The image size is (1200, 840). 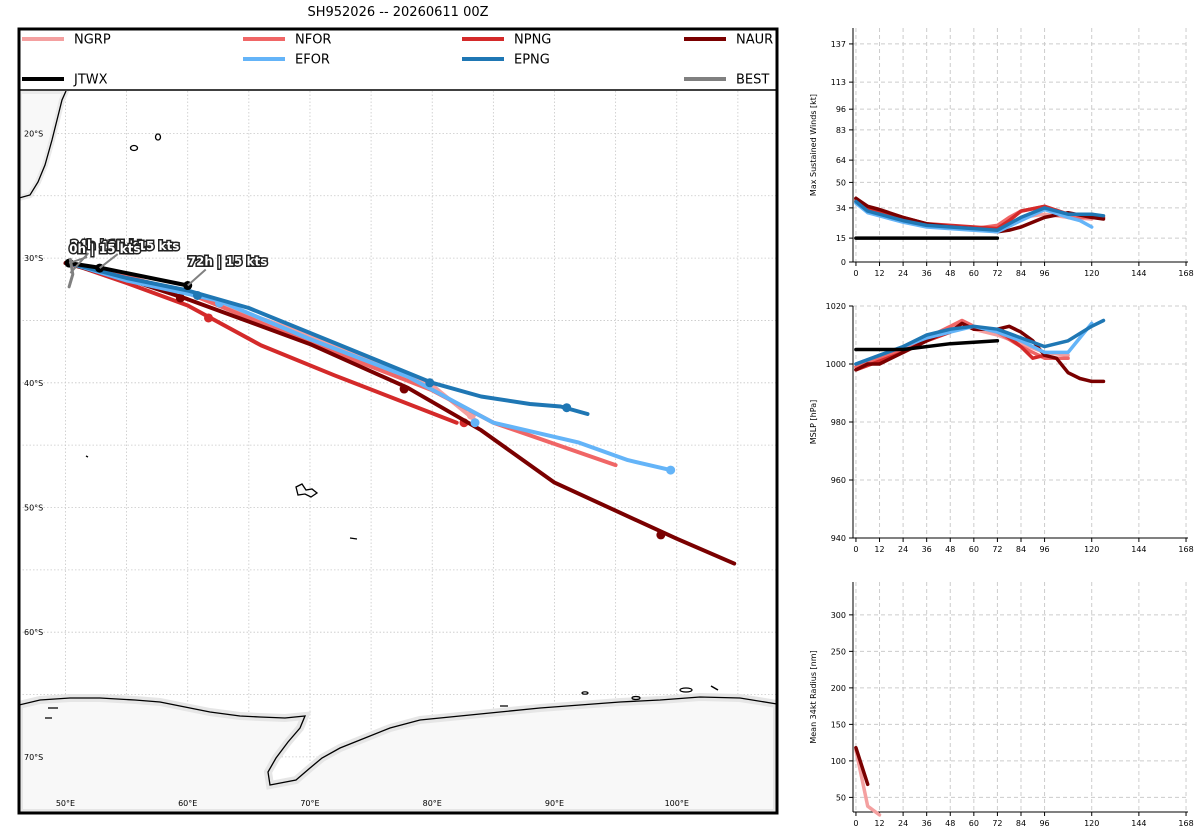 What do you see at coordinates (927, 345) in the screenshot?
I see `mslp-series-jtwx` at bounding box center [927, 345].